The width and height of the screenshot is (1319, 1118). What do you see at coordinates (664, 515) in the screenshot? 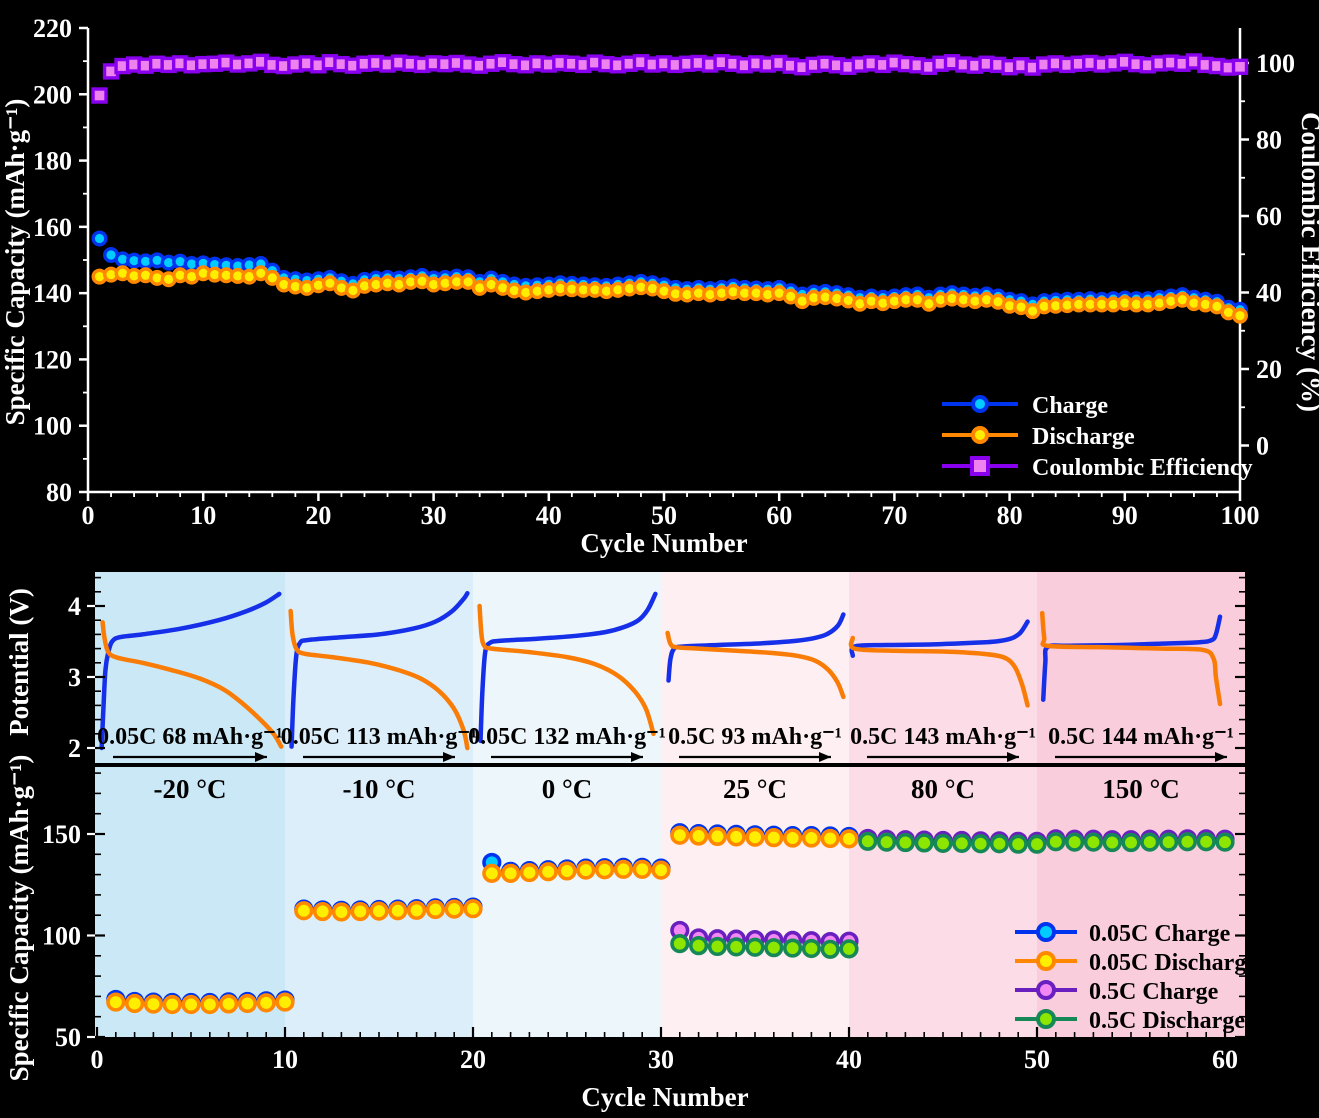
I see `top-x-tick-label: 50` at bounding box center [664, 515].